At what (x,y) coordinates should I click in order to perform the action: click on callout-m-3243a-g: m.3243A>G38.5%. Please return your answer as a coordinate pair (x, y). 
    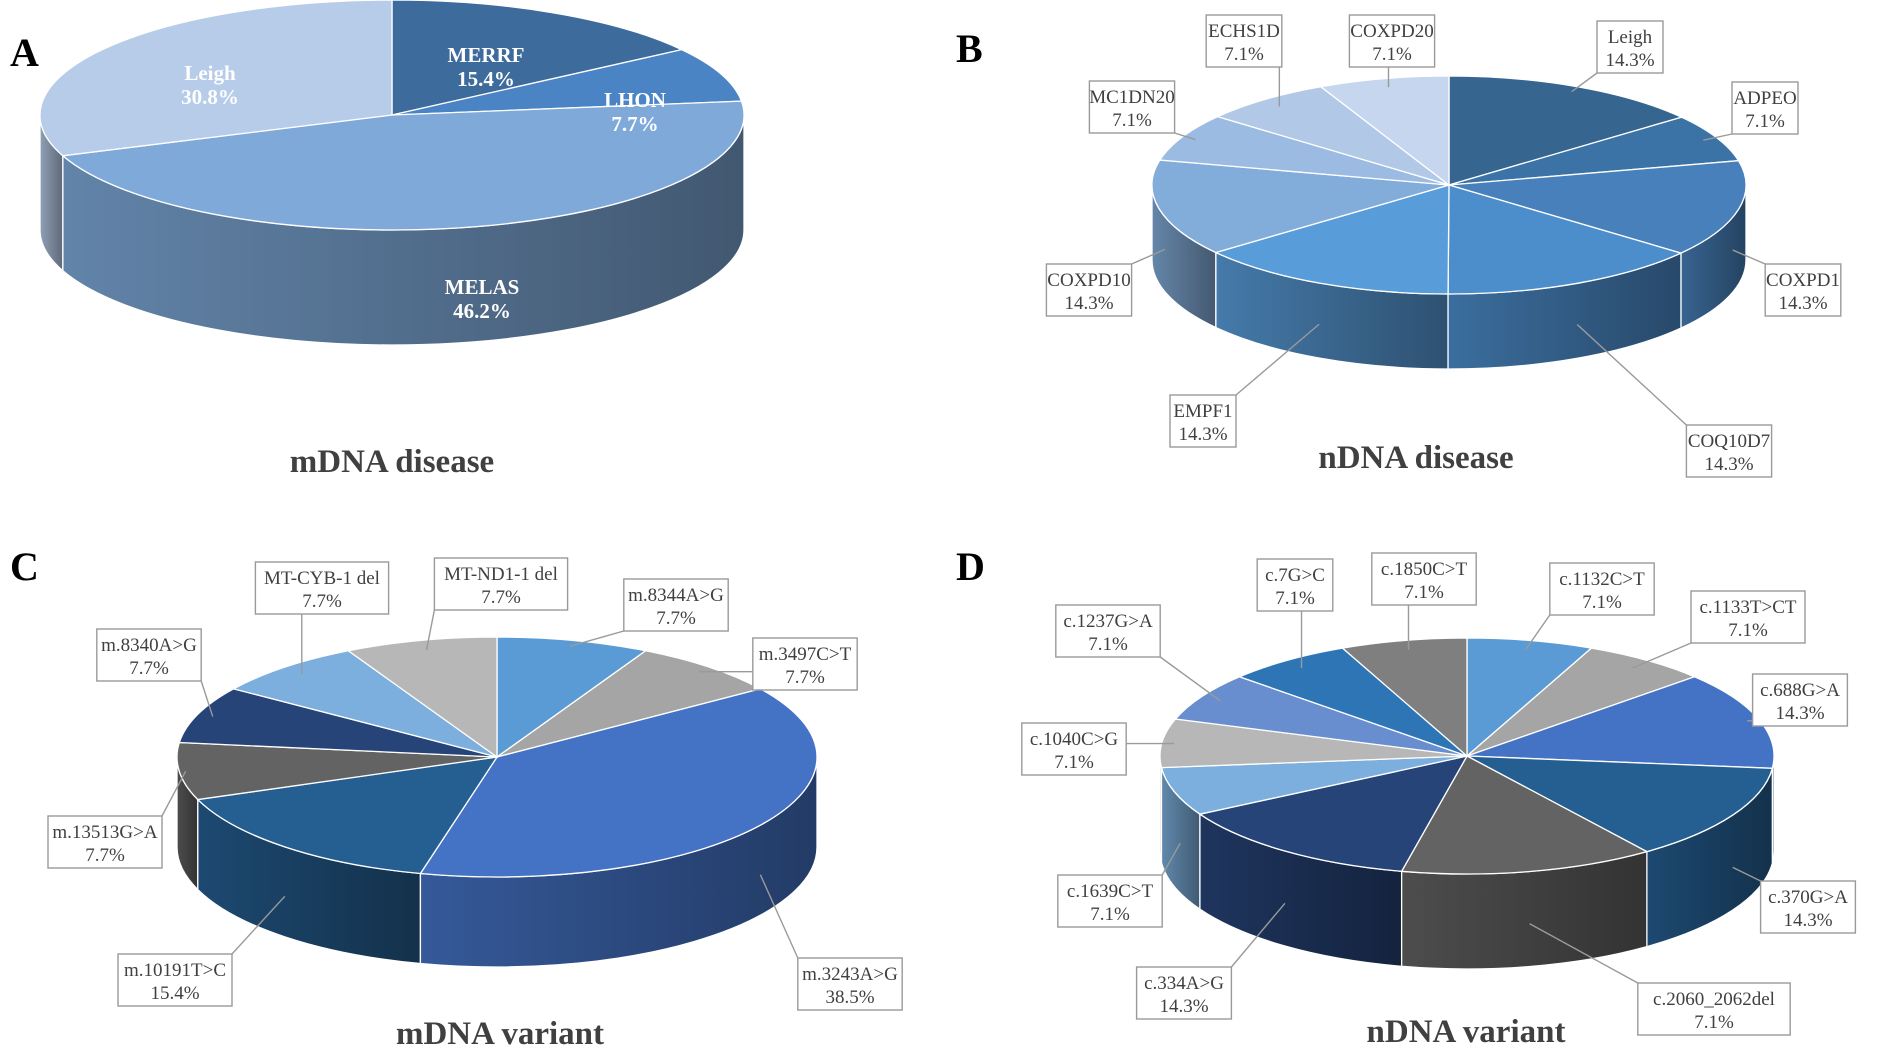
    Looking at the image, I should click on (831, 942).